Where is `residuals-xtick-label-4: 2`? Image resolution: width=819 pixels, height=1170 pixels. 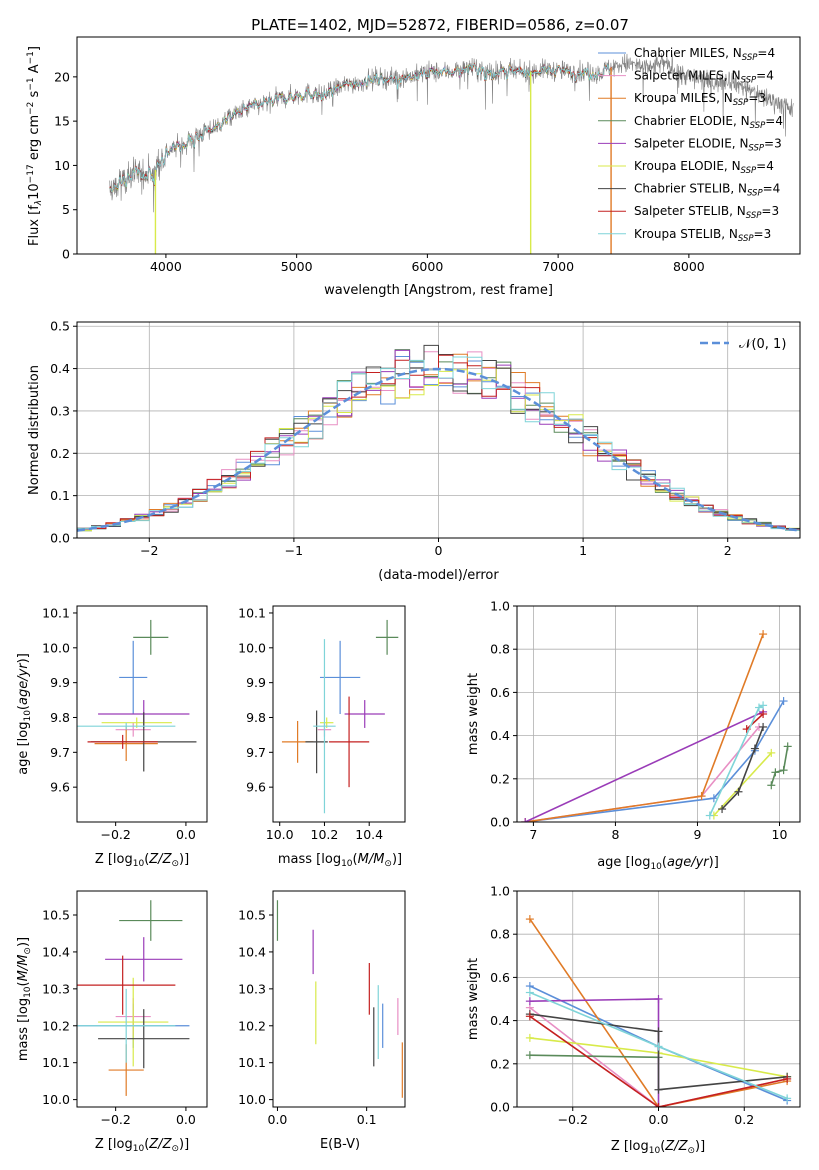 residuals-xtick-label-4: 2 is located at coordinates (728, 550).